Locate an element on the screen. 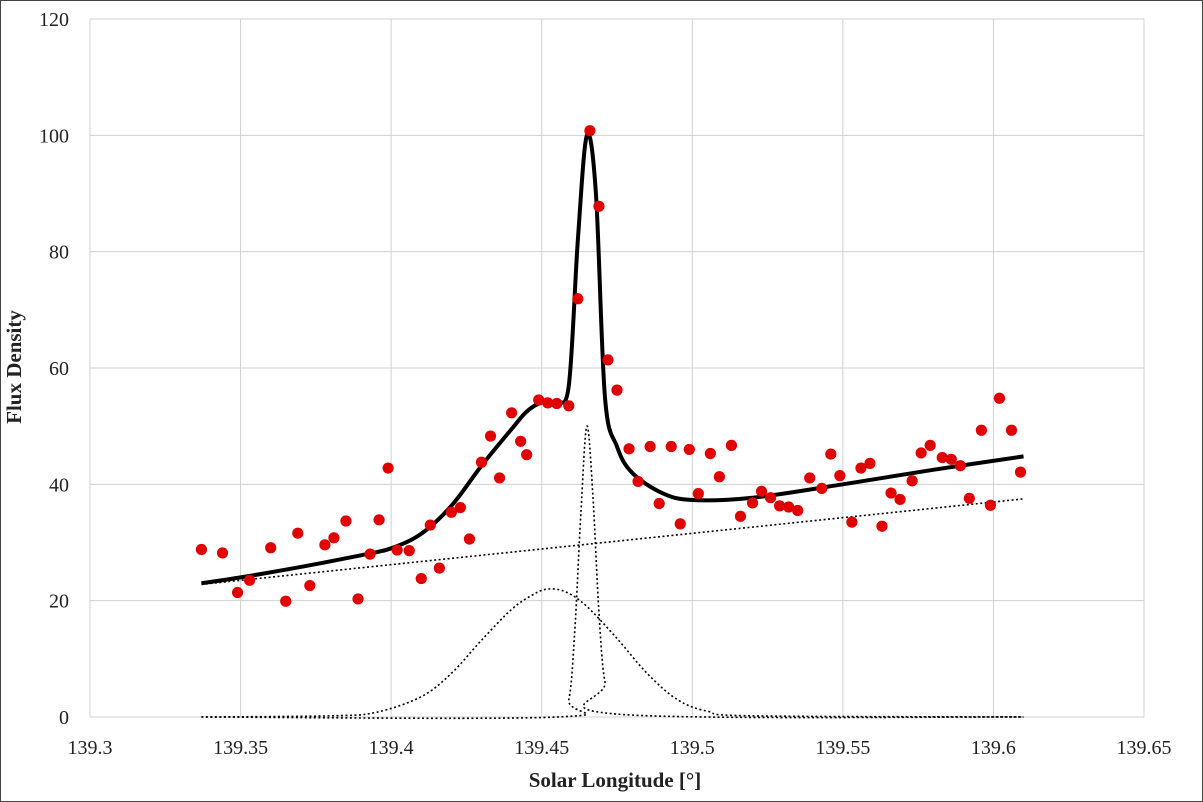 This screenshot has height=802, width=1203. baseline-fit-line is located at coordinates (612, 542).